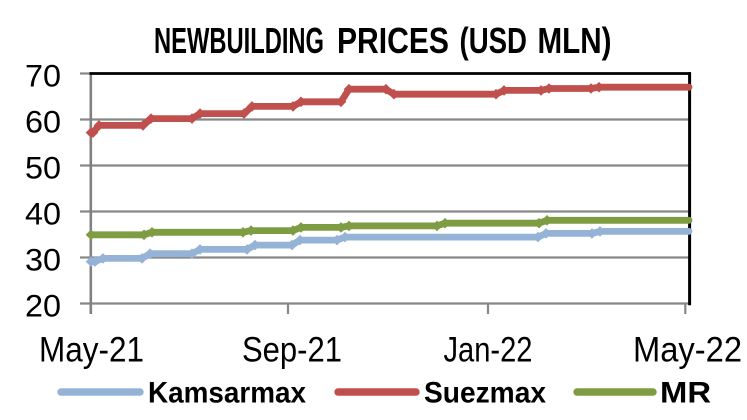 The width and height of the screenshot is (747, 420). Describe the element at coordinates (91, 350) in the screenshot. I see `svg-text: May-21` at that location.